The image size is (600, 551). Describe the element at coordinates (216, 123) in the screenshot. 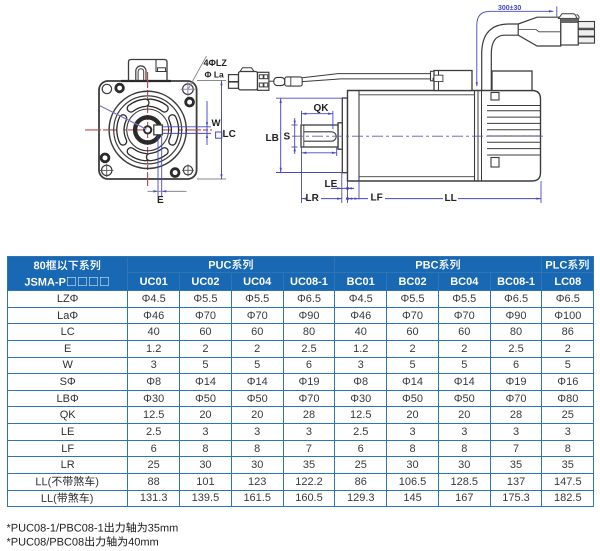

I see `svg-text: W` at that location.